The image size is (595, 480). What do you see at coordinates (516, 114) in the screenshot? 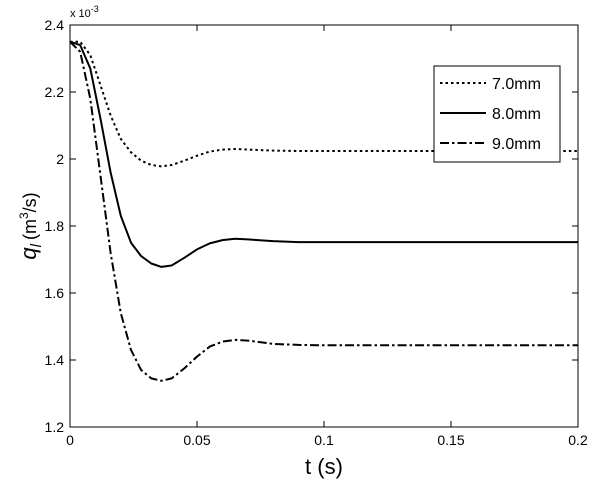
I see `legend-label-2: 8.0mm` at bounding box center [516, 114].